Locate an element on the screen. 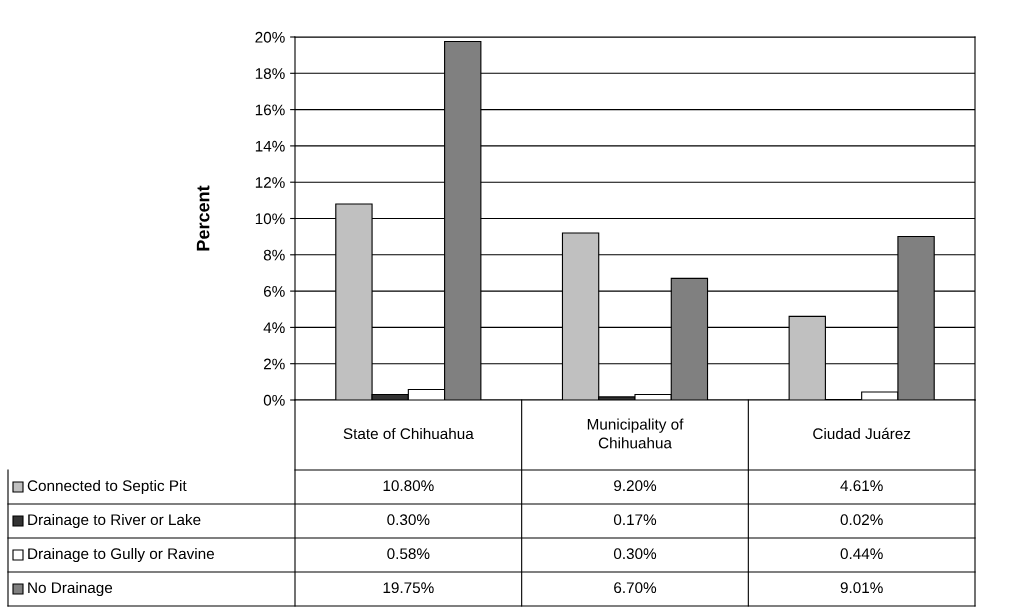  data-label: 0.02% is located at coordinates (861, 520).